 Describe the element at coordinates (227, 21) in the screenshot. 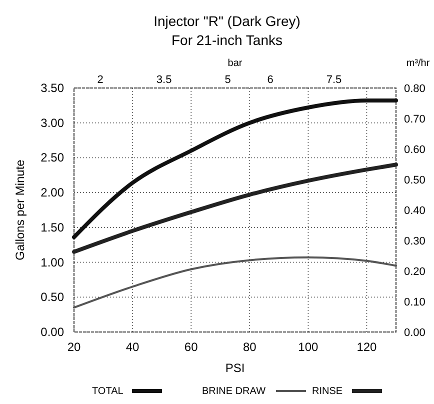

I see `chart-title: Injector "R" (Dark Grey)` at that location.